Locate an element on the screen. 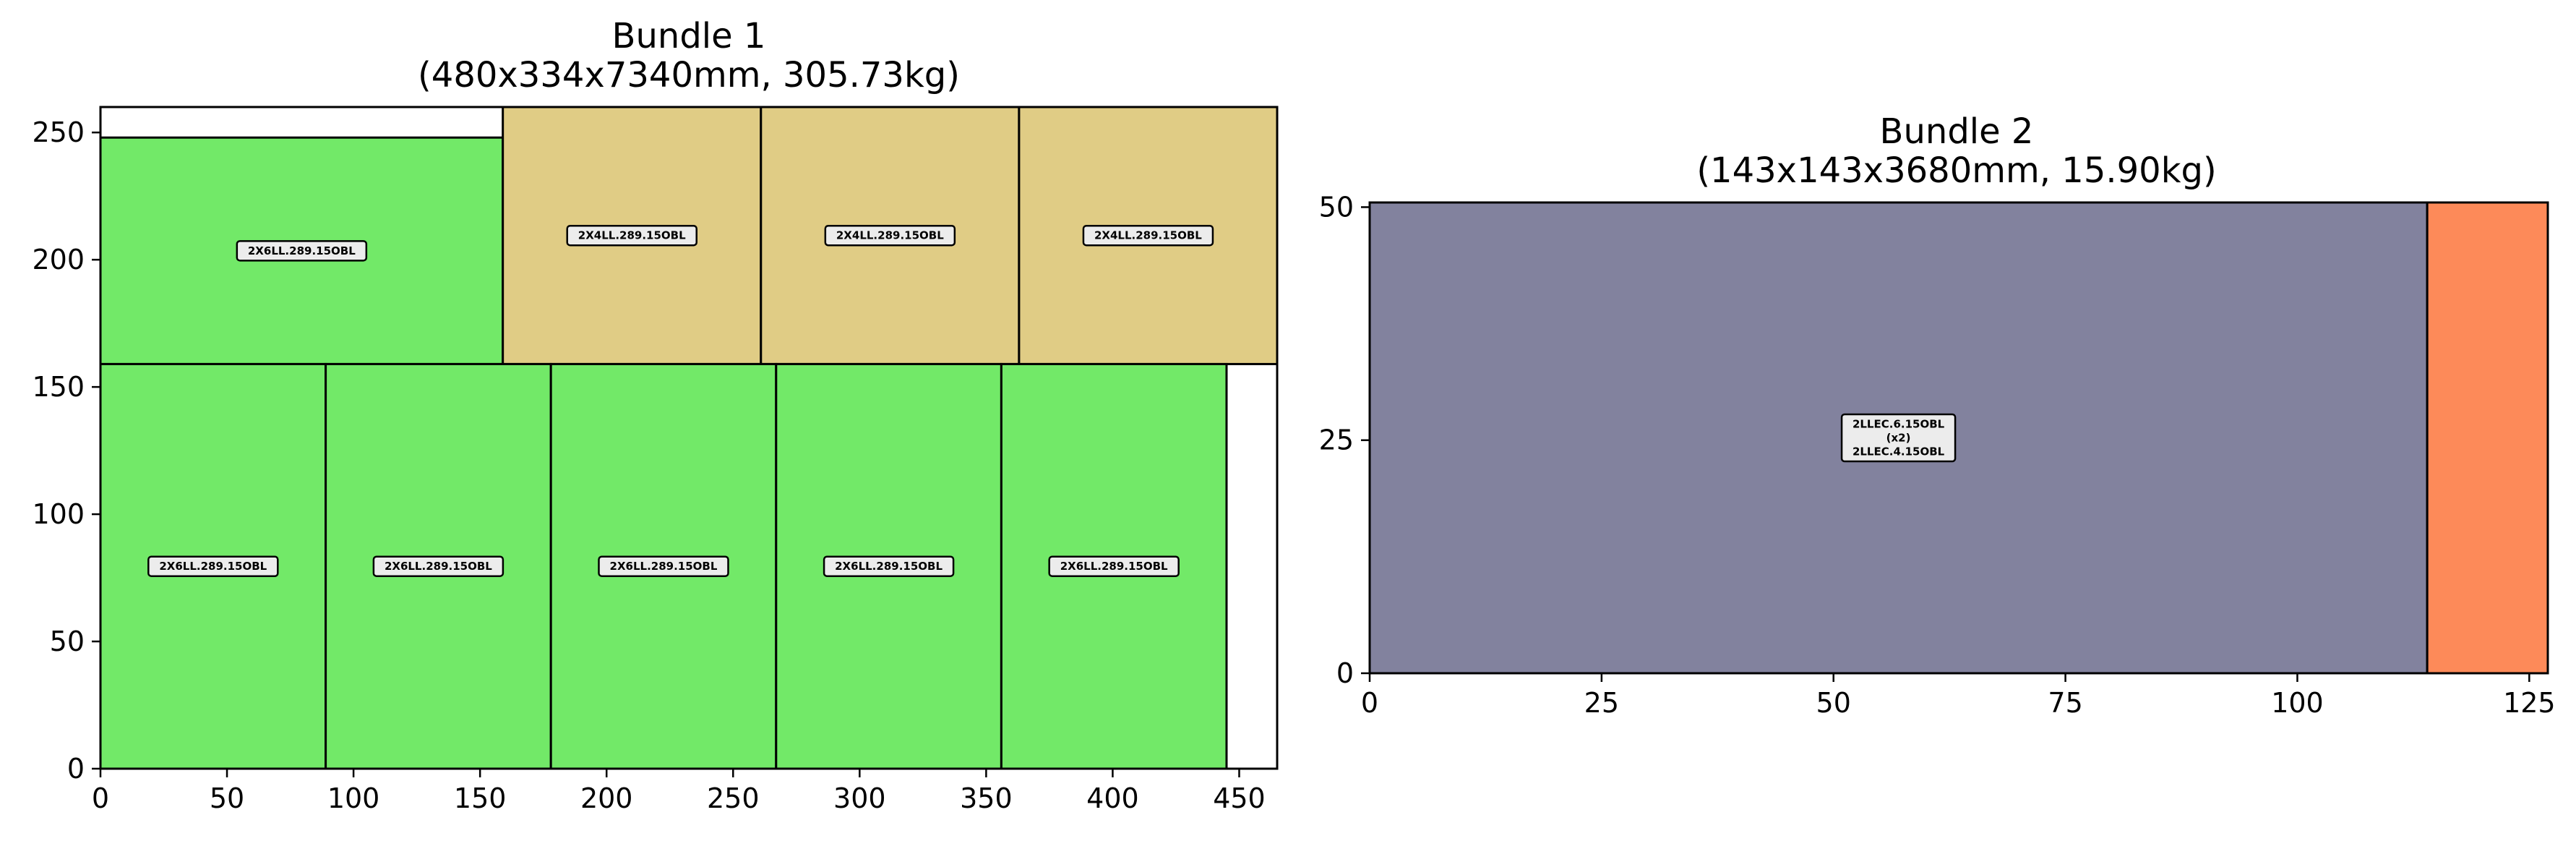 The image size is (2576, 841). y-tick-label: 25 is located at coordinates (1337, 440).